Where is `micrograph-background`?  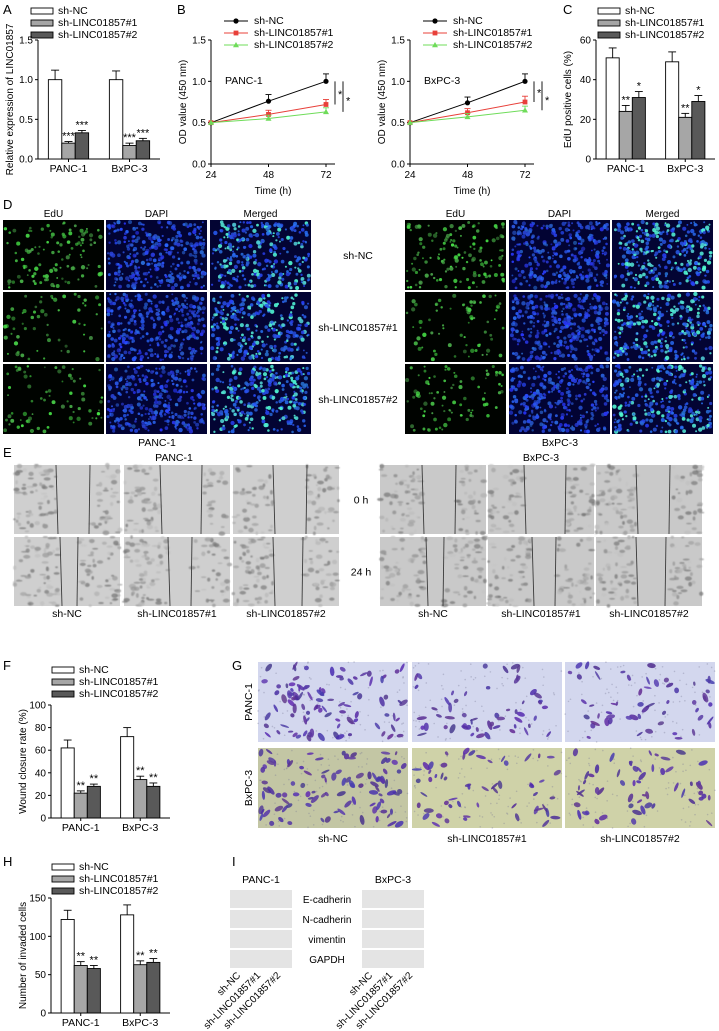 micrograph-background is located at coordinates (53, 255).